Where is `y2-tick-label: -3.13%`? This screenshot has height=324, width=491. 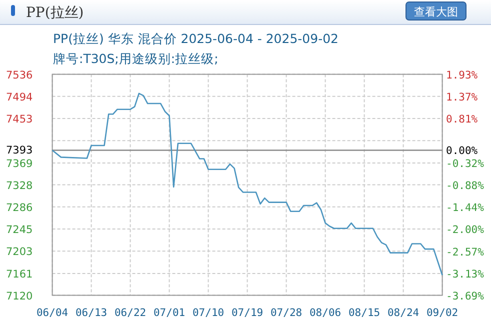 y2-tick-label: -3.13% is located at coordinates (465, 274).